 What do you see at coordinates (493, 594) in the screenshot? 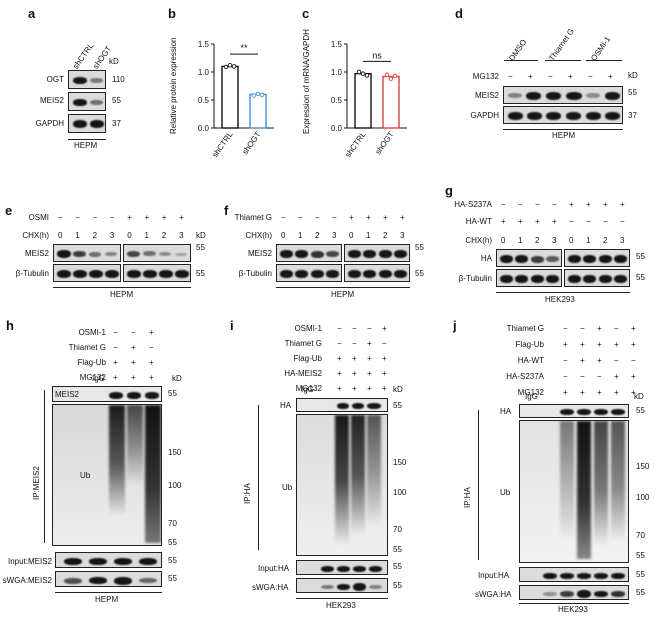
I see `blot-row-label: sWGA:HA` at bounding box center [493, 594].